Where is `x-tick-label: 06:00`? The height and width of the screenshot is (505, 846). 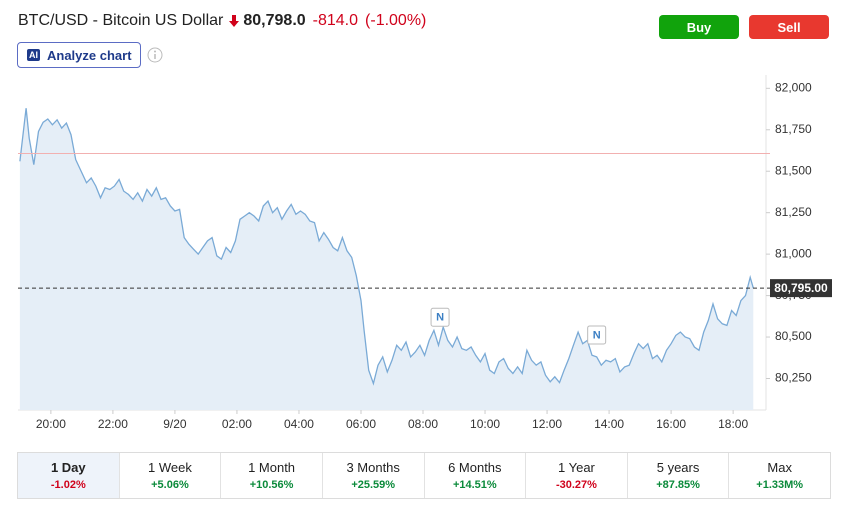 x-tick-label: 06:00 is located at coordinates (361, 424).